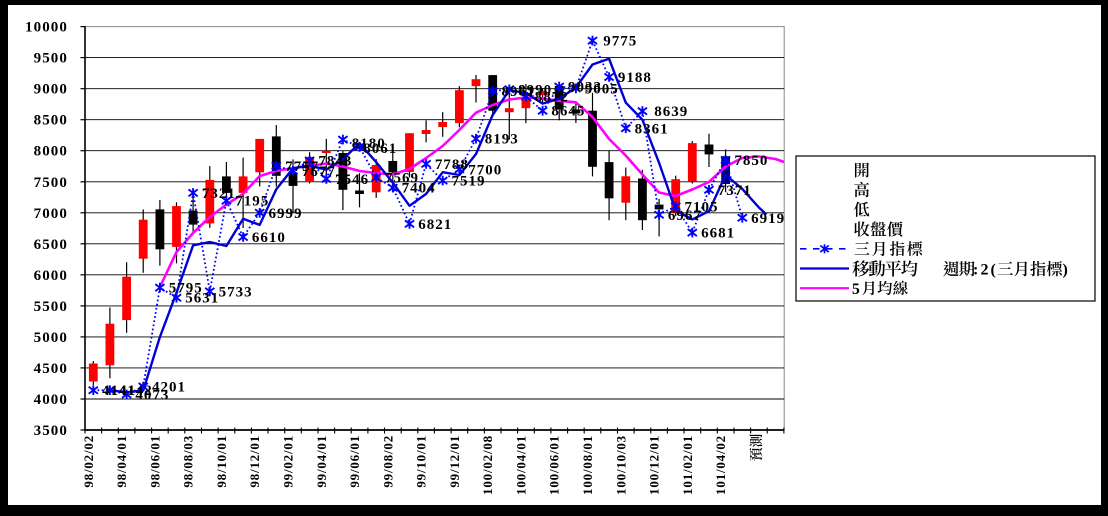  Describe the element at coordinates (687, 465) in the screenshot. I see `svg-text: 101/02/01` at that location.